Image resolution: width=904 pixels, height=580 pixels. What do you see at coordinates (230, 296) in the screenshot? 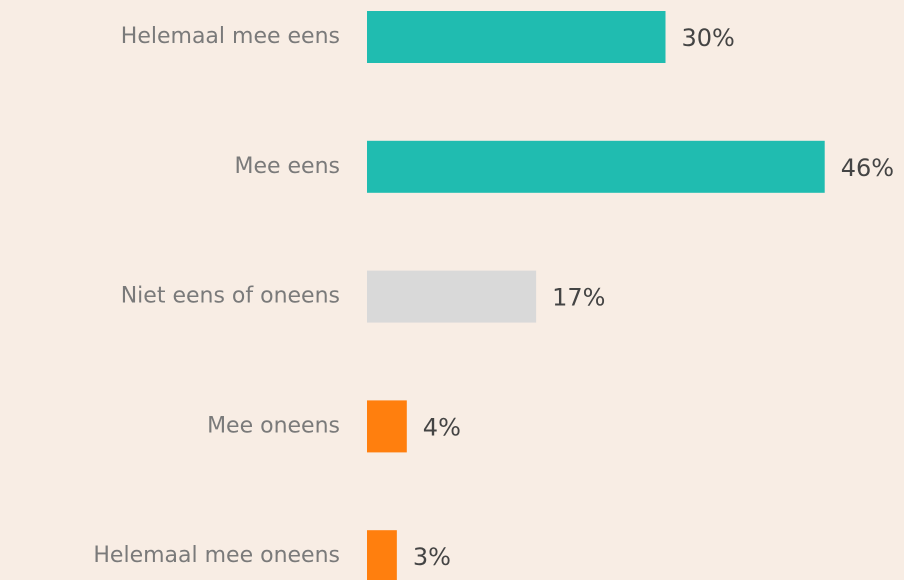
I see `category-label: Niet eens of oneens` at bounding box center [230, 296].